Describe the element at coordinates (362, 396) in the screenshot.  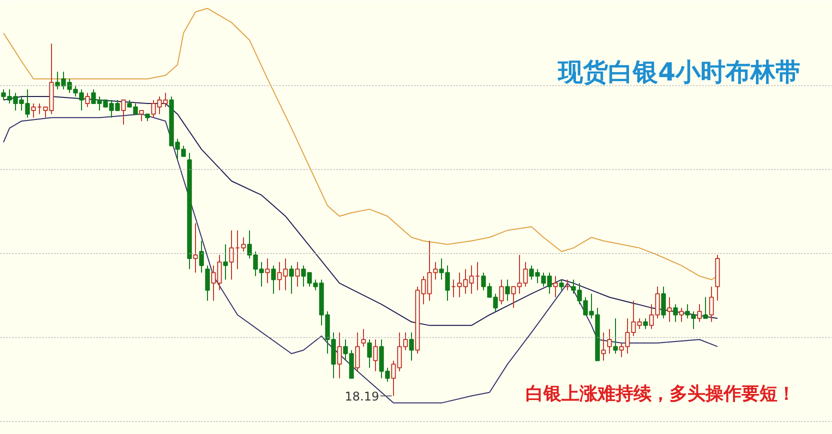
I see `annotation: 18.19` at that location.